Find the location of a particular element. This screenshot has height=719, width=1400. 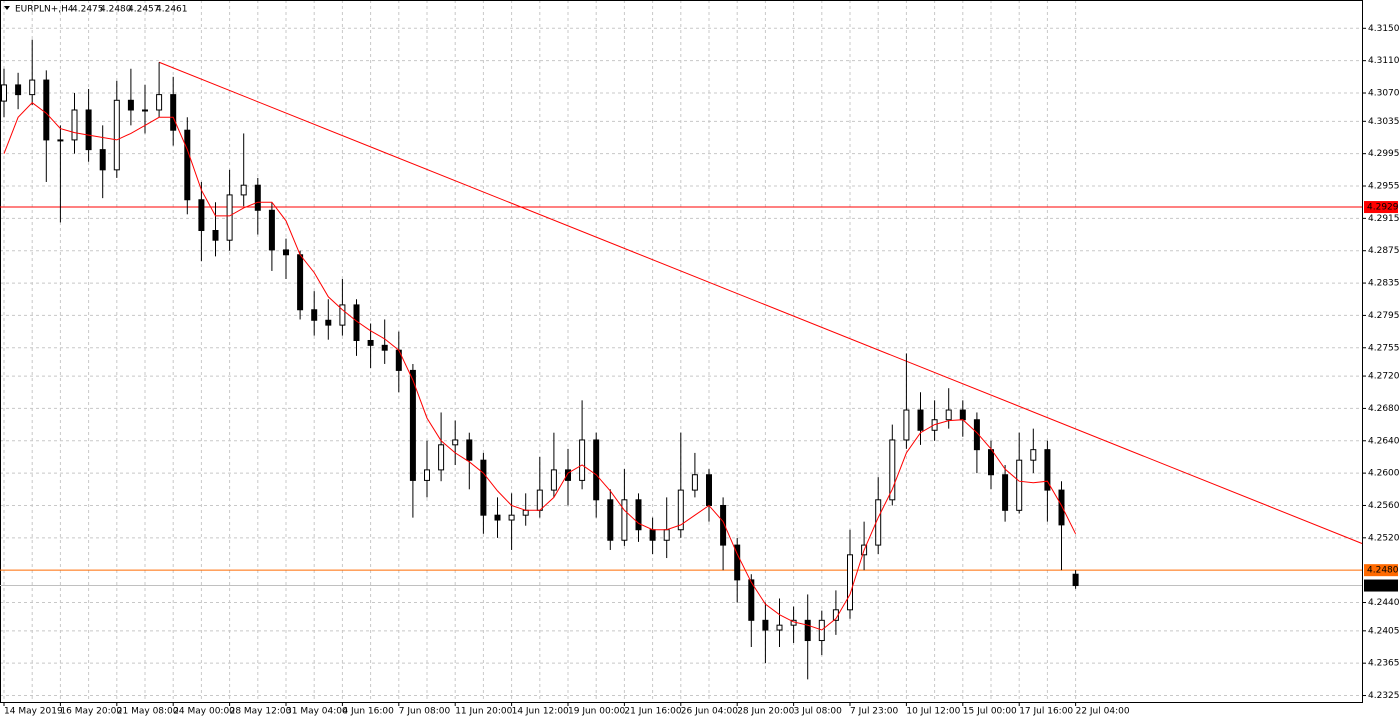

y-tick-label: 4.3035 is located at coordinates (1384, 122).